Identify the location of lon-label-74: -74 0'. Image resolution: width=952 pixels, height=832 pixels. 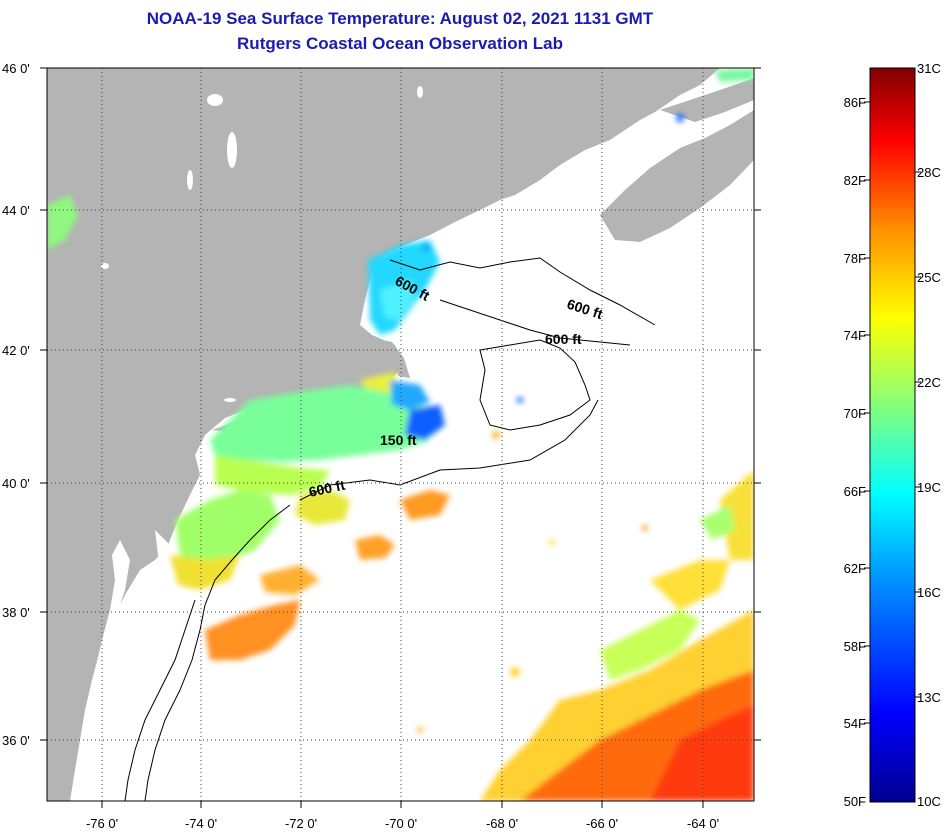
(201, 823).